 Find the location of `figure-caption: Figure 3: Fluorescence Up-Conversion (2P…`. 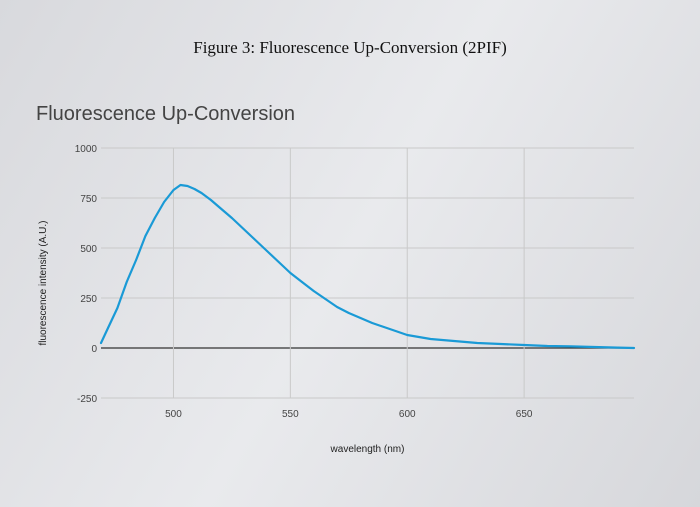

figure-caption: Figure 3: Fluorescence Up-Conversion (2P… is located at coordinates (350, 47).